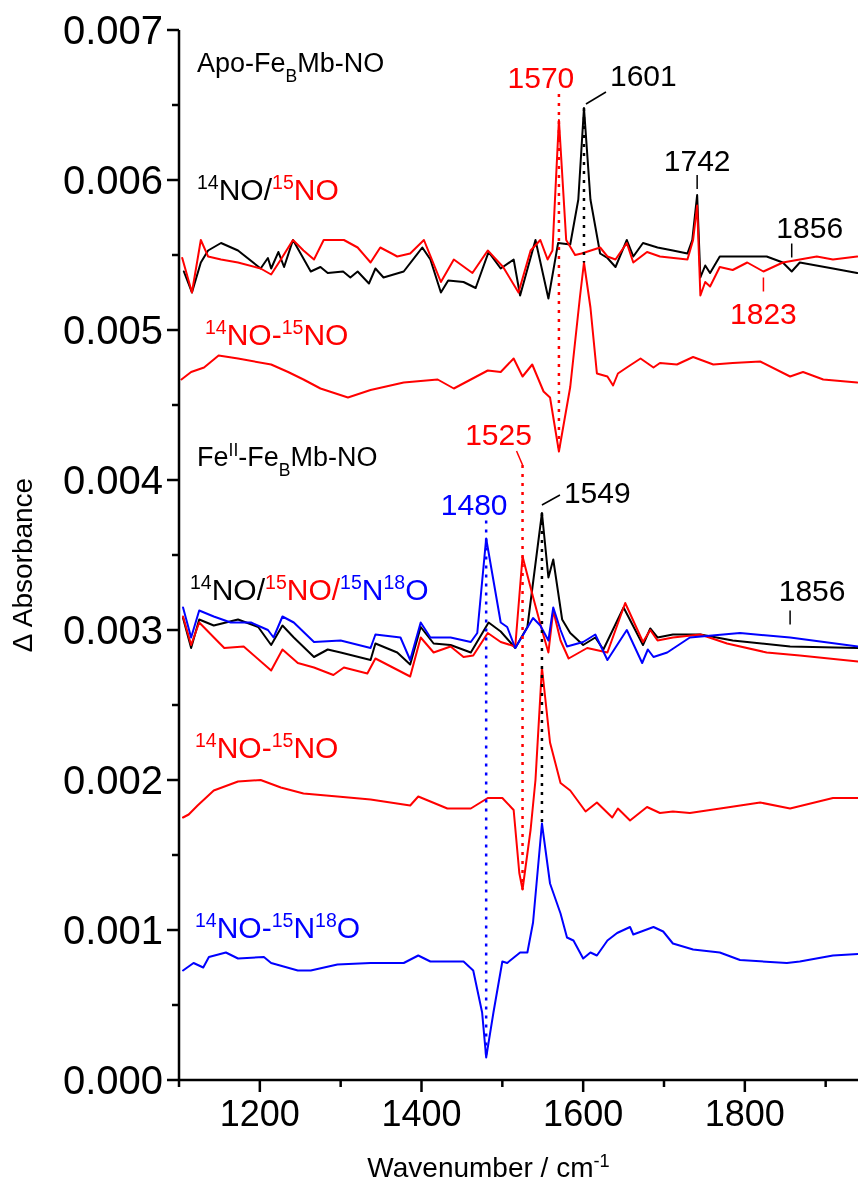 This screenshot has height=1183, width=858. Describe the element at coordinates (763, 313) in the screenshot. I see `annotation: 1823` at that location.